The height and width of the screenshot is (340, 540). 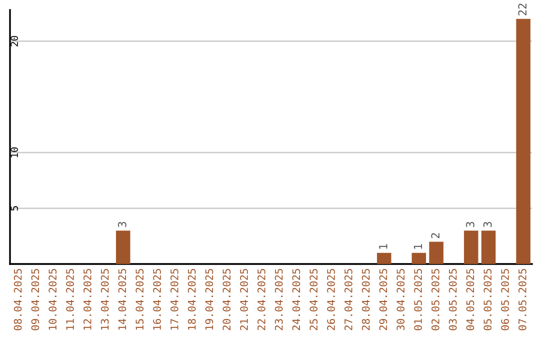 What do you see at coordinates (192, 299) in the screenshot?
I see `x-tick-label: 18.04.2025` at bounding box center [192, 299].